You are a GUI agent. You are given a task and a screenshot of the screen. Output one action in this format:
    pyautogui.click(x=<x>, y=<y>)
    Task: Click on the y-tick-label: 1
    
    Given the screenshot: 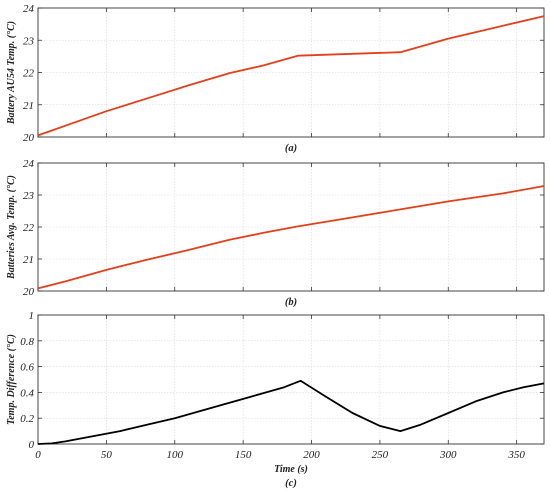 What is the action you would take?
    pyautogui.click(x=32, y=316)
    